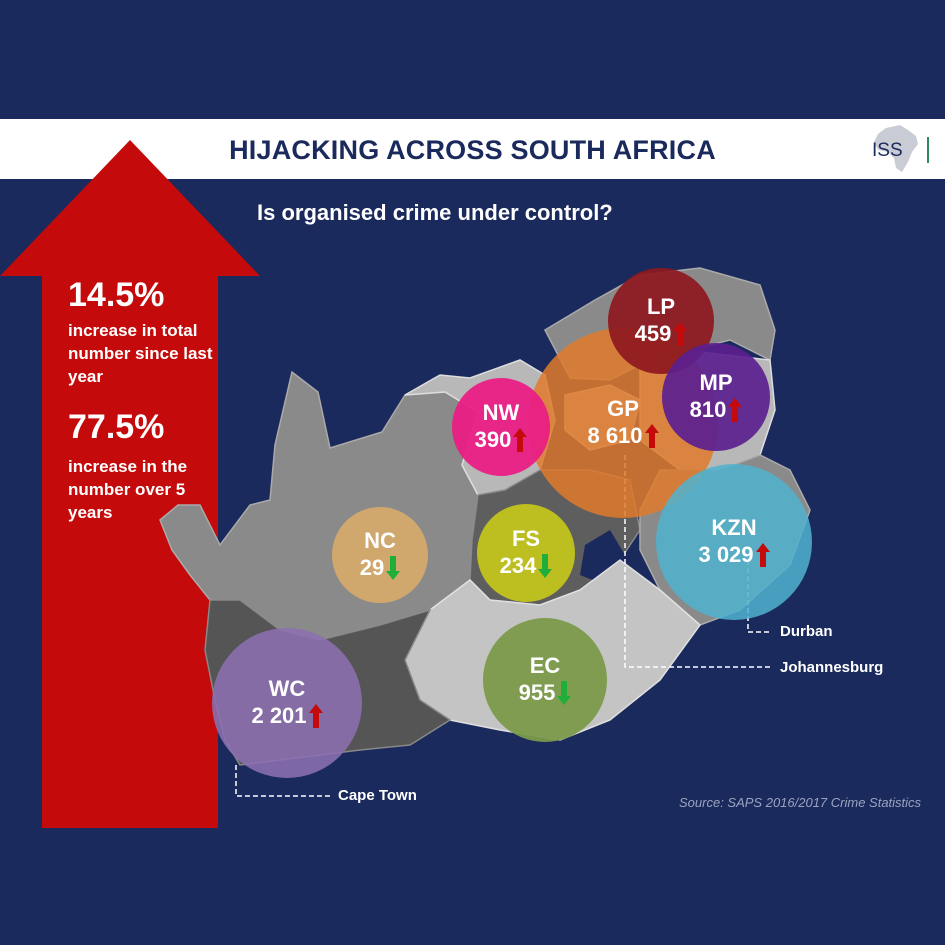  Describe the element at coordinates (116, 427) in the screenshot. I see `stat-value-5yr: 77.5%` at that location.